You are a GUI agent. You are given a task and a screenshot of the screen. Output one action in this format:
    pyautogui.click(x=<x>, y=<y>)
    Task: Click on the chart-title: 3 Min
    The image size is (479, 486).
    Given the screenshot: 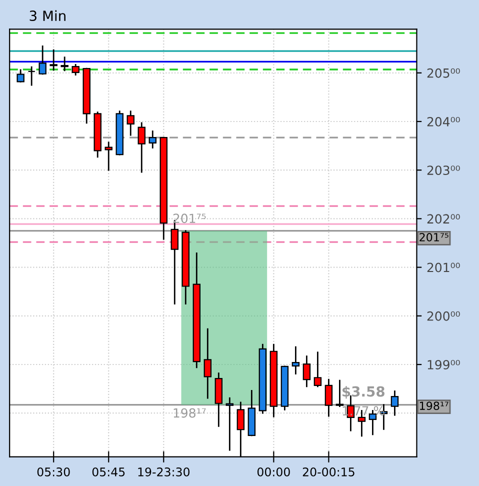 What is the action you would take?
    pyautogui.click(x=48, y=16)
    